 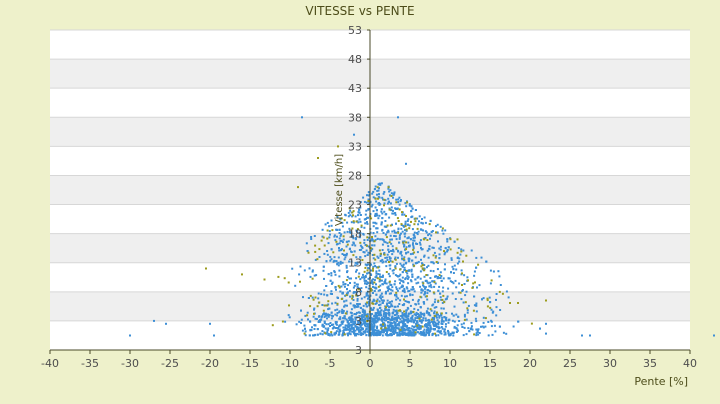 I want to click on y-tick-label: 38, so click(x=355, y=117).